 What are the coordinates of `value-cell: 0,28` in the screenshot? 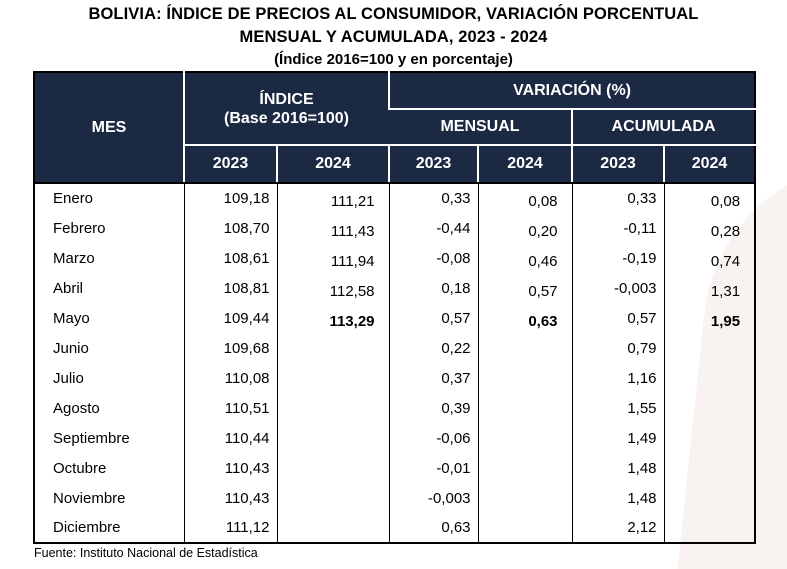 It's located at (709, 228).